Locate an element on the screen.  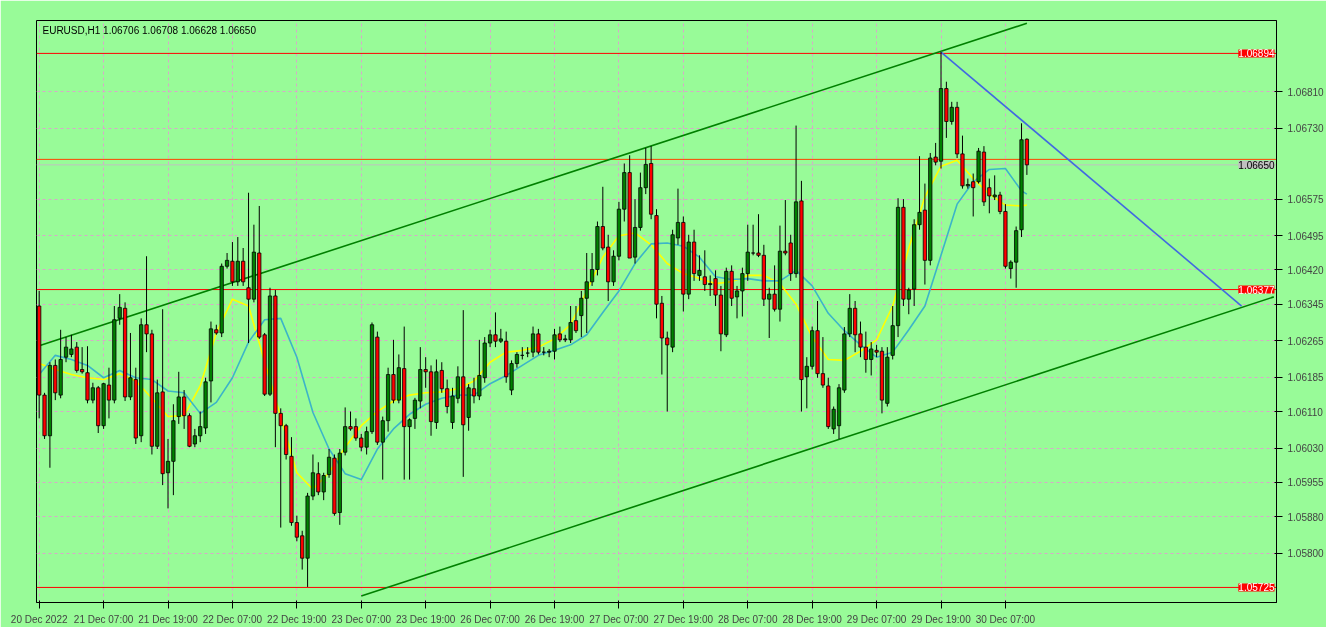
x-tick-label: 20 Dec 2022 is located at coordinates (39, 619).